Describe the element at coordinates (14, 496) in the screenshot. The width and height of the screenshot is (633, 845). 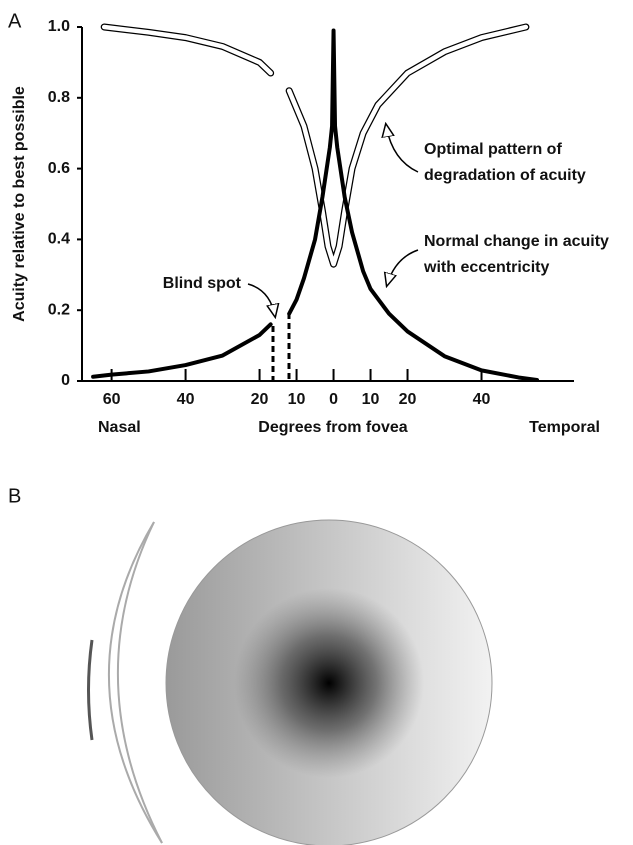
I see `panel-label: B` at that location.